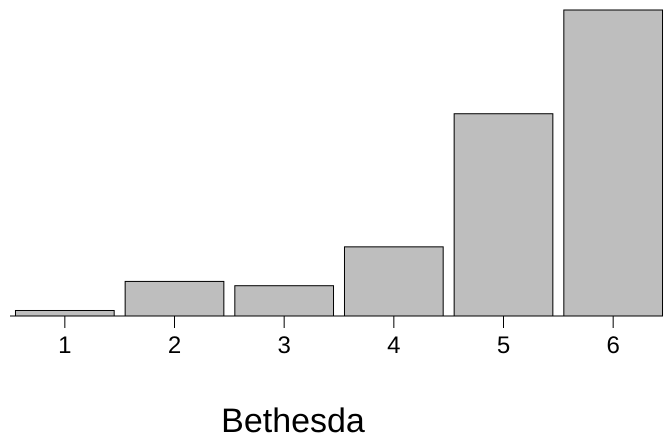 The width and height of the screenshot is (670, 441). What do you see at coordinates (394, 346) in the screenshot?
I see `x-tick-label: 4` at bounding box center [394, 346].